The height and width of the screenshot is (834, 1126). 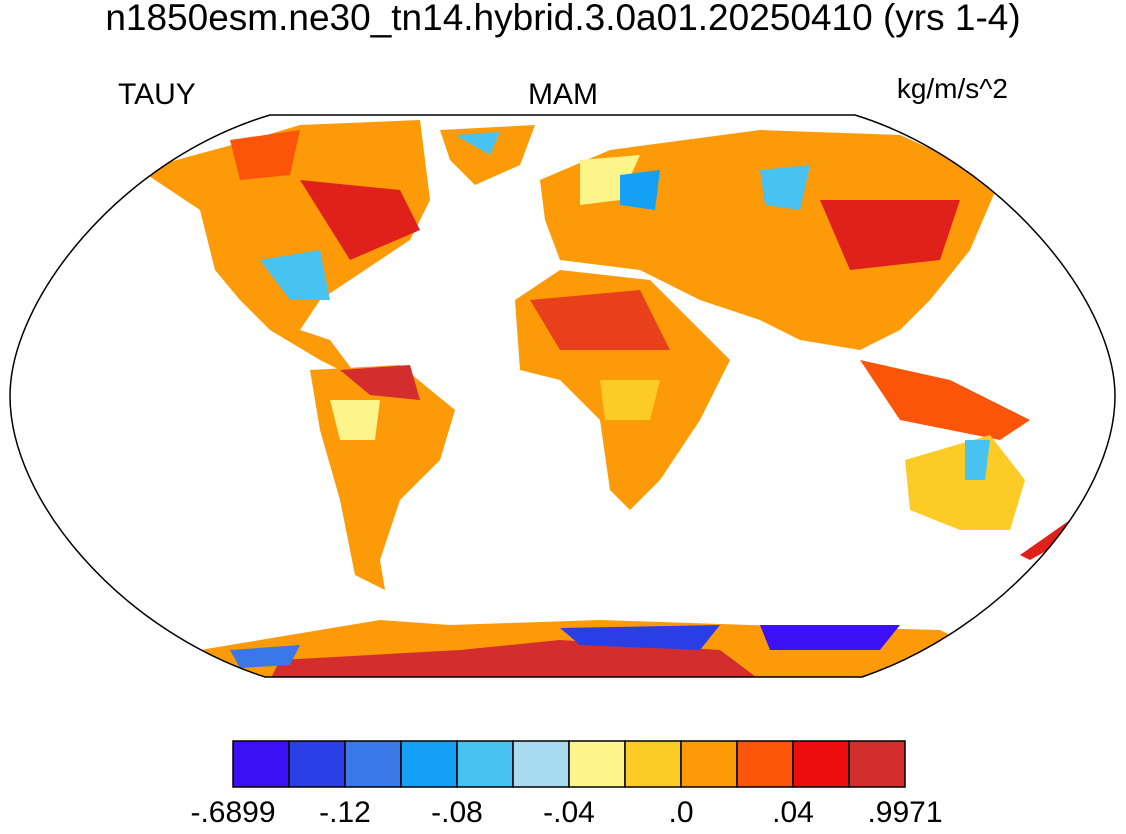 What do you see at coordinates (232, 812) in the screenshot?
I see `colorbar-label: -.6899` at bounding box center [232, 812].